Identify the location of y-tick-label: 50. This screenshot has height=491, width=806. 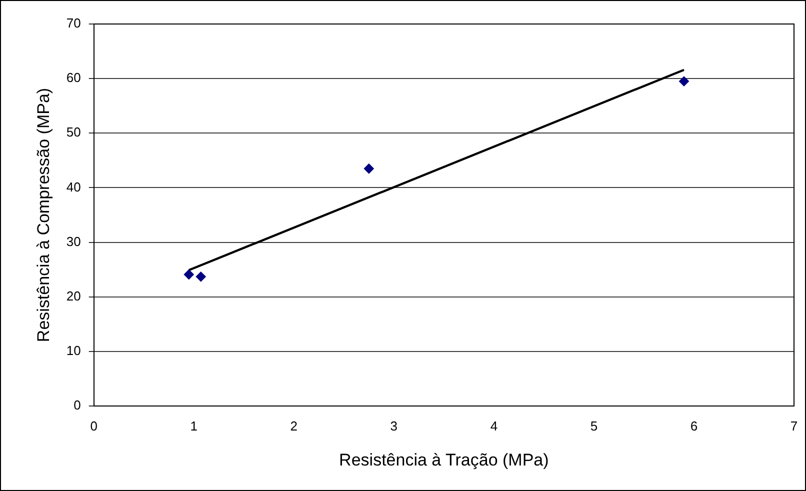
(73, 132).